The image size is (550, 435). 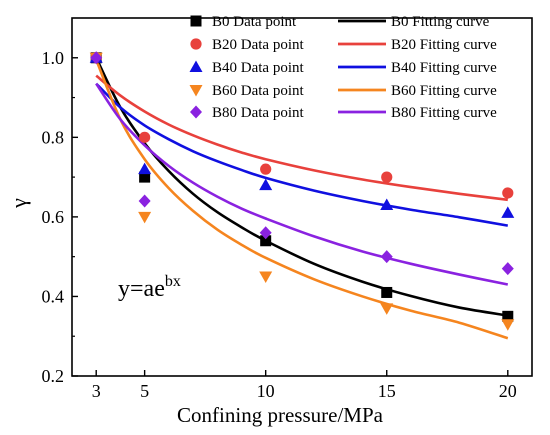 What do you see at coordinates (444, 113) in the screenshot?
I see `legend-label-fit-b80: B80 Fitting curve` at bounding box center [444, 113].